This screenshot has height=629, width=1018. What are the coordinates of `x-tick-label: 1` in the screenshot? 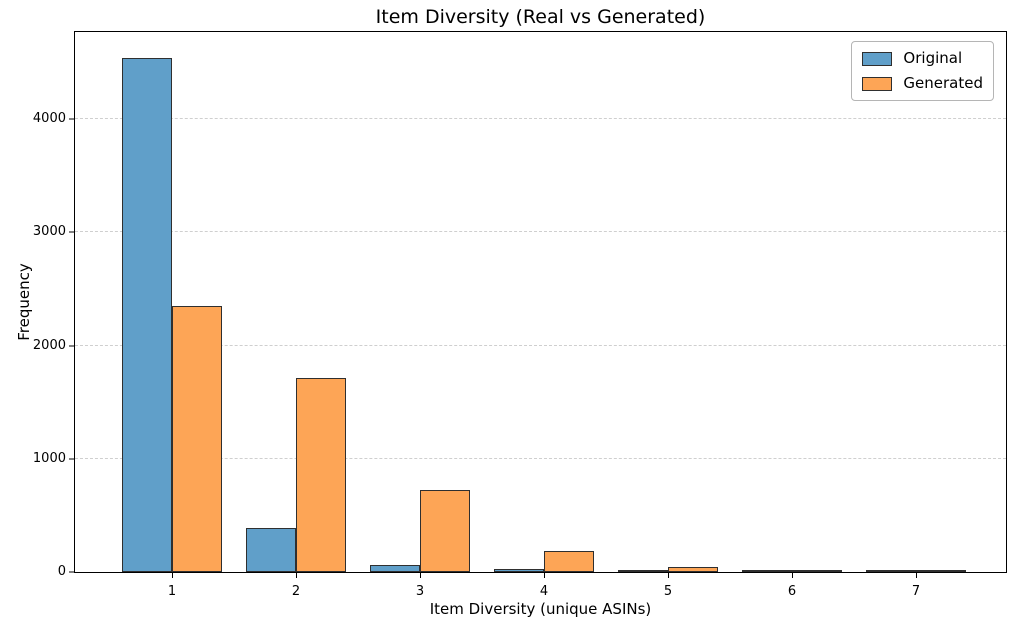 It's located at (172, 591).